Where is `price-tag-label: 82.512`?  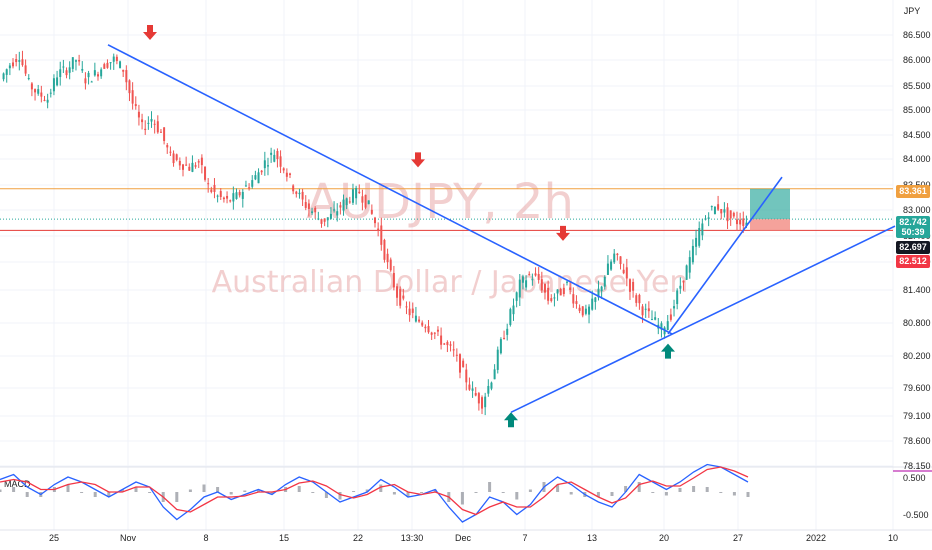
price-tag-label: 82.512 is located at coordinates (913, 261).